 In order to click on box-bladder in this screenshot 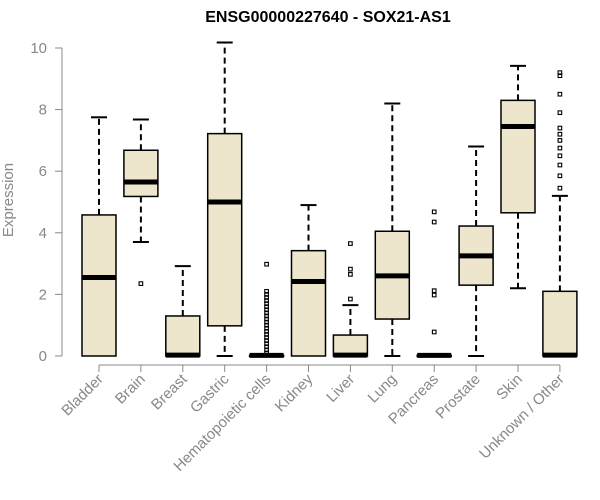, I will do `click(99, 236)`.